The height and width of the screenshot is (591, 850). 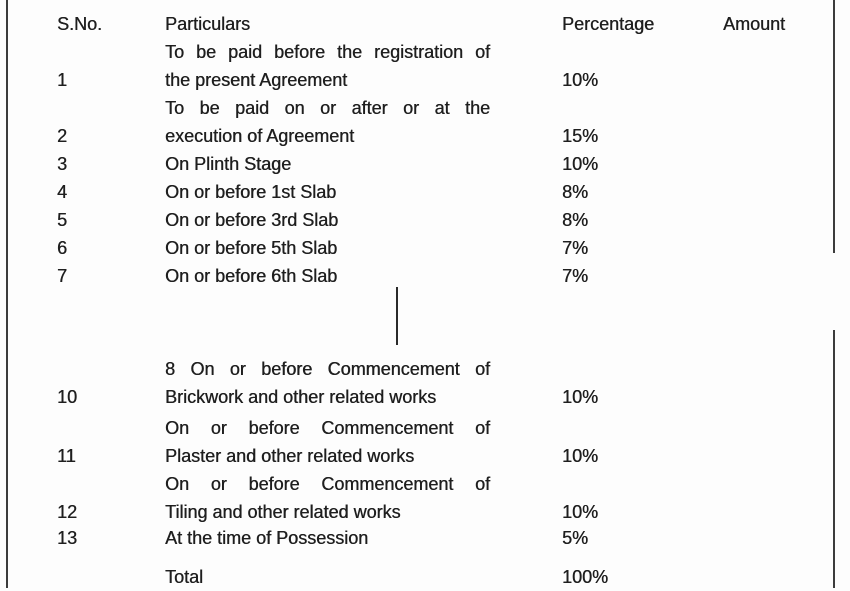 What do you see at coordinates (67, 397) in the screenshot?
I see `row-serial-number: 10` at bounding box center [67, 397].